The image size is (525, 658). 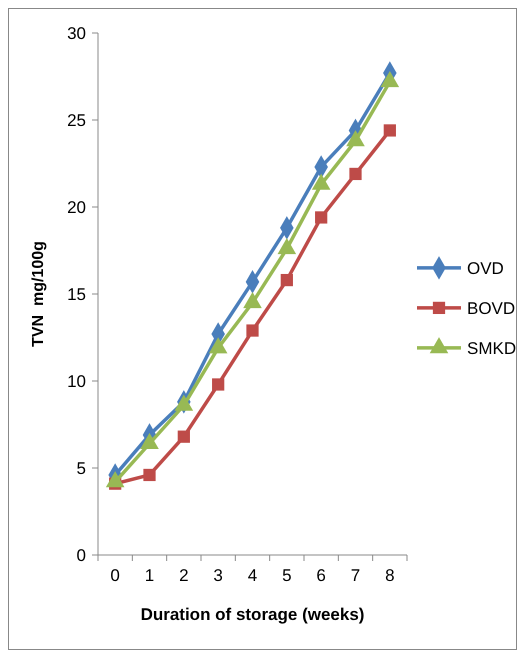 I want to click on legend-label: BOVD, so click(x=491, y=308).